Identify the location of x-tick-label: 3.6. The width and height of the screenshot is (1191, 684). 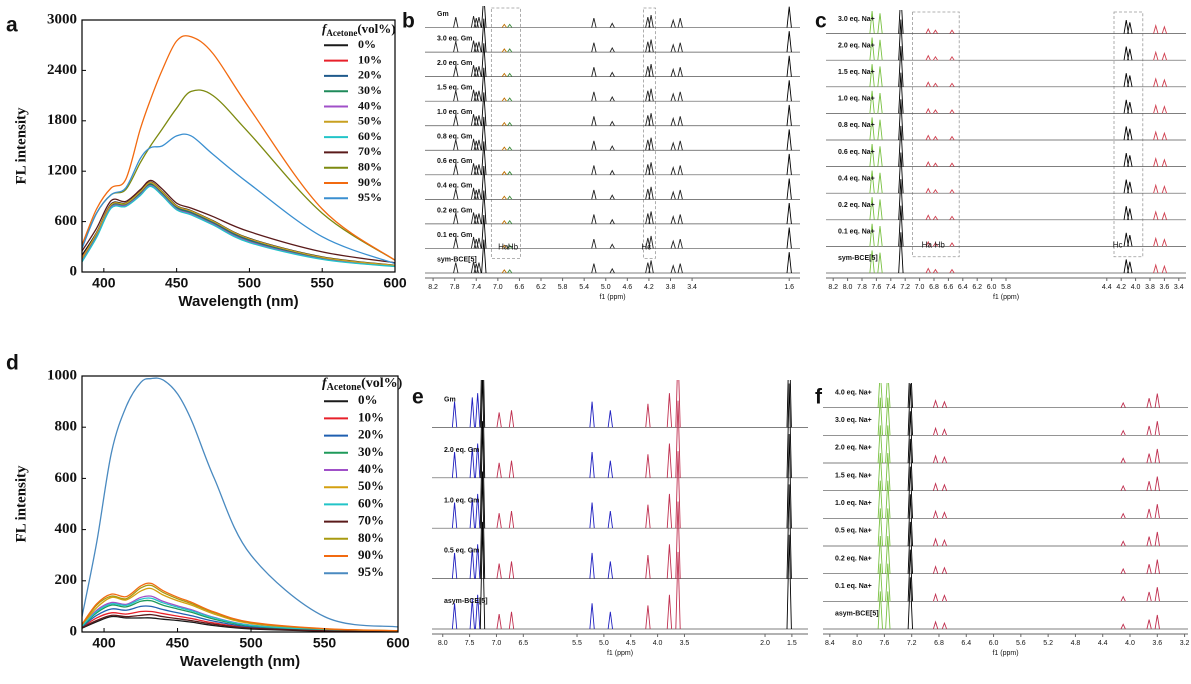
(1157, 643).